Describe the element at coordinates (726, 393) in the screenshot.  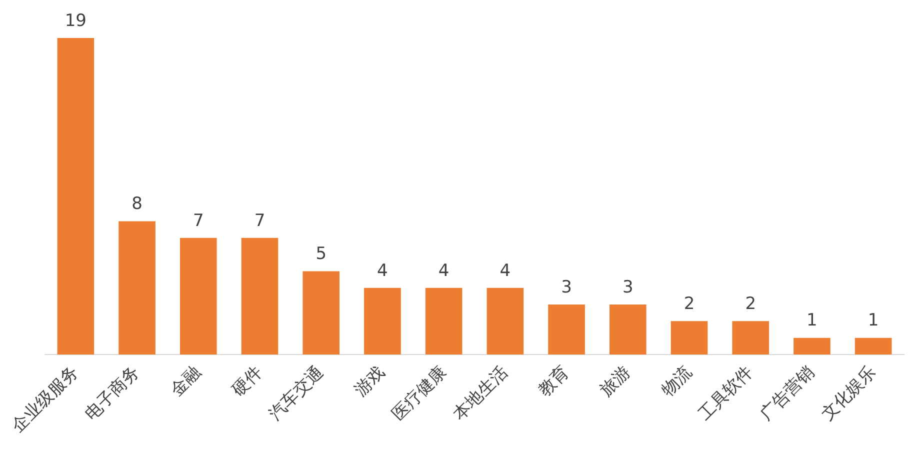
I see `x-tick-label: 工具软件` at that location.